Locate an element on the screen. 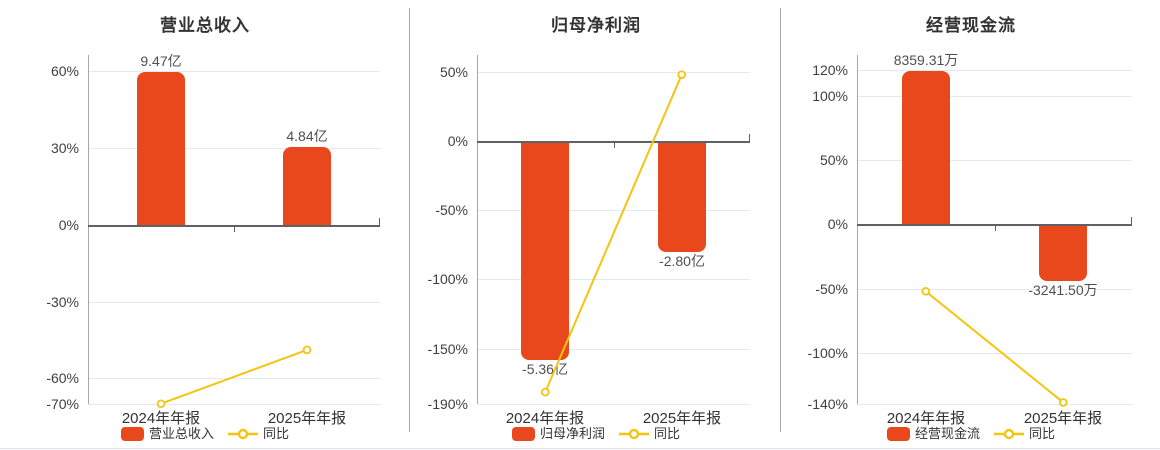 This screenshot has height=450, width=1160. bar-value-label: 4.84亿 is located at coordinates (307, 136).